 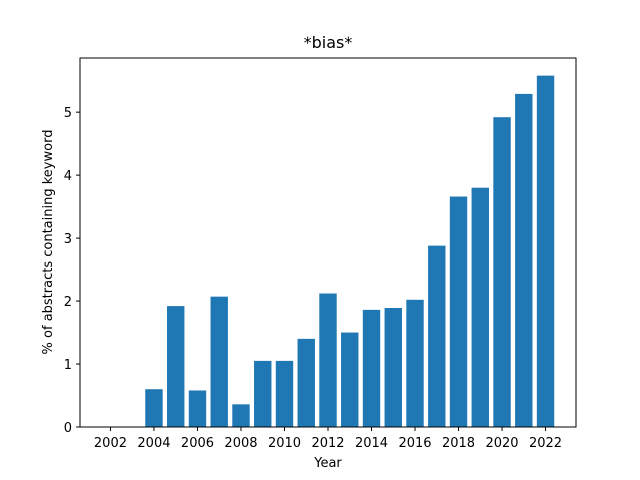 I want to click on x-tick-label: 2014, so click(x=371, y=443).